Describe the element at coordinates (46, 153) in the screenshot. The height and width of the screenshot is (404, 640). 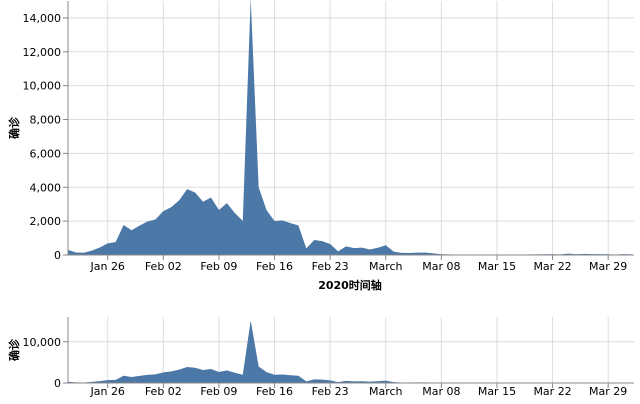
I see `y-tick-label: 6,000` at that location.